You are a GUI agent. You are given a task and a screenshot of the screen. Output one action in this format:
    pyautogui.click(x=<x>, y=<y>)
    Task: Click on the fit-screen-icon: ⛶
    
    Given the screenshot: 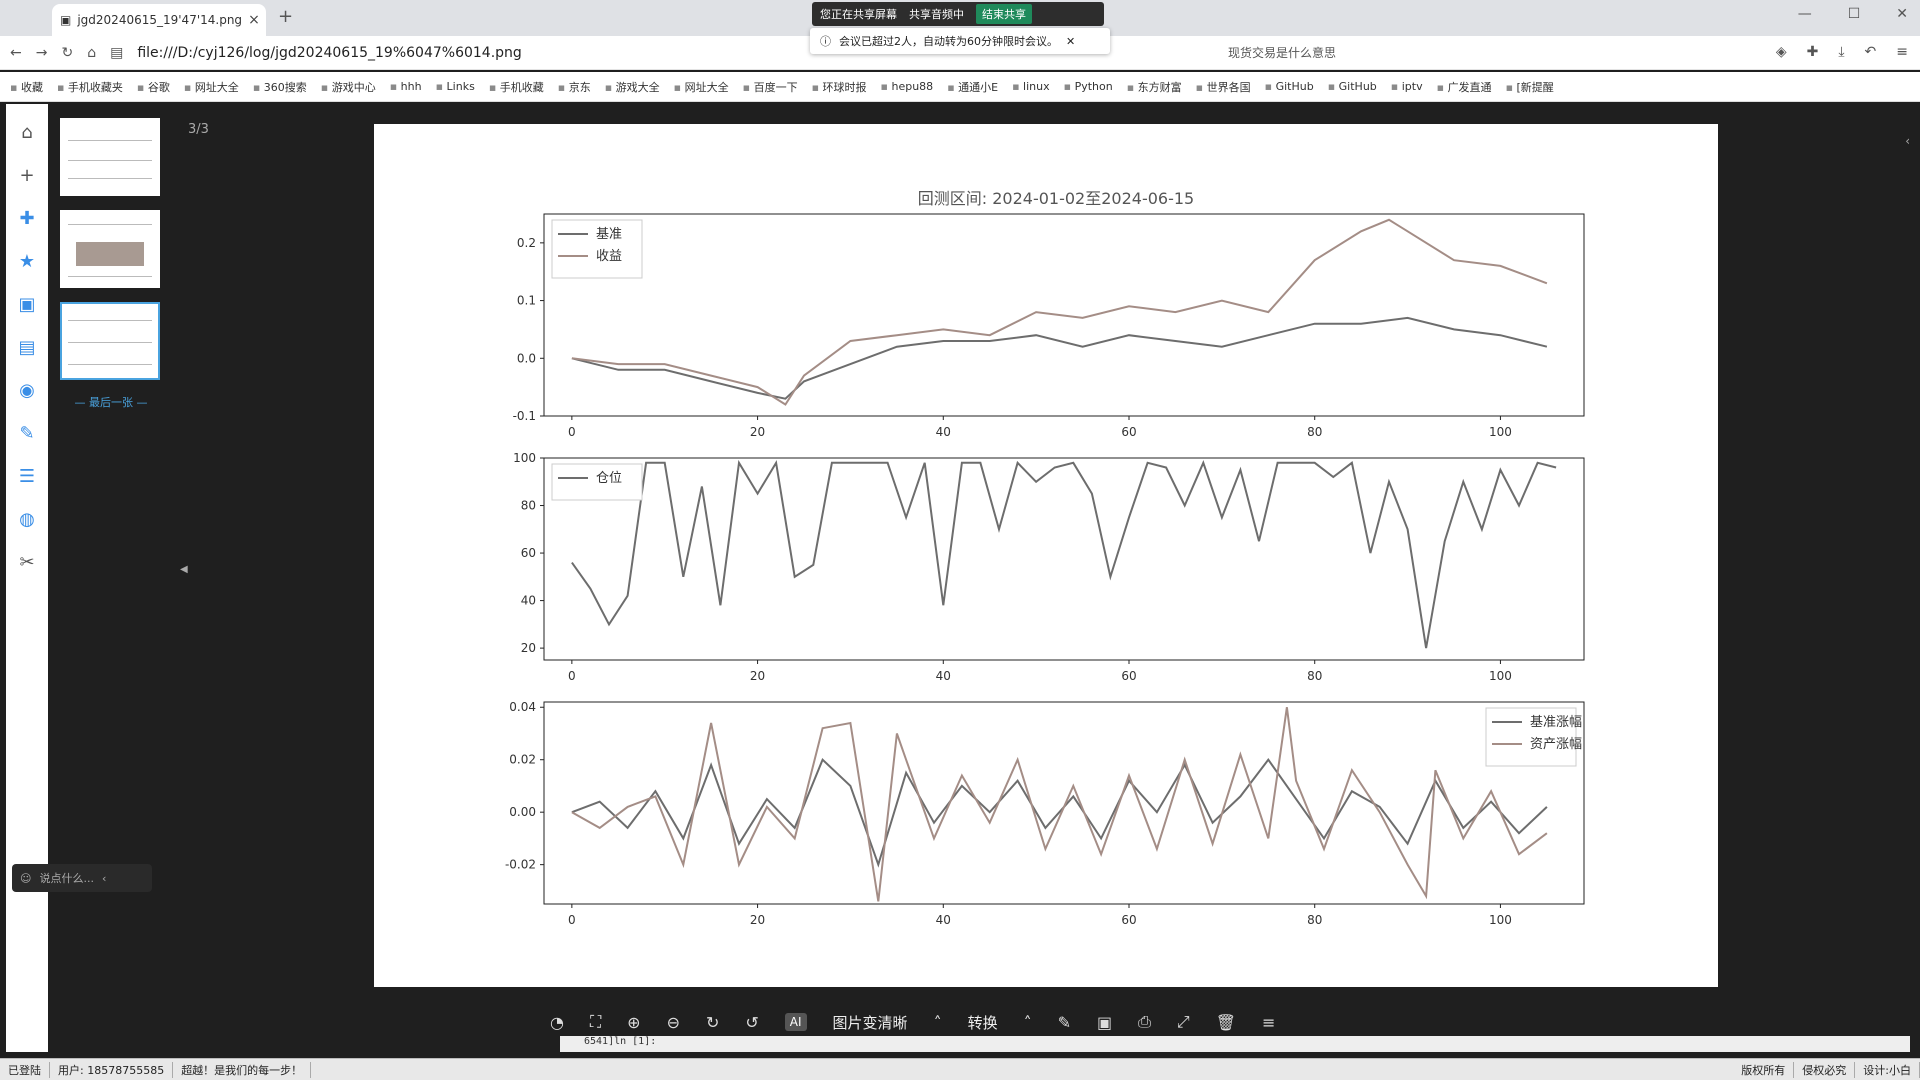 What is the action you would take?
    pyautogui.click(x=595, y=1021)
    